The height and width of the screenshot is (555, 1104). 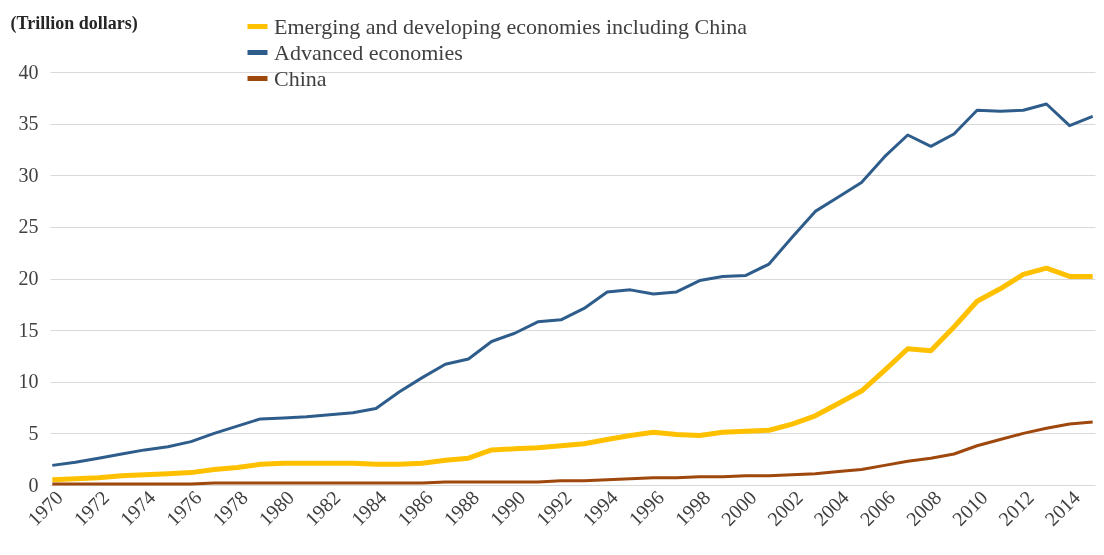 I want to click on y-tick-label: 10, so click(x=28, y=381).